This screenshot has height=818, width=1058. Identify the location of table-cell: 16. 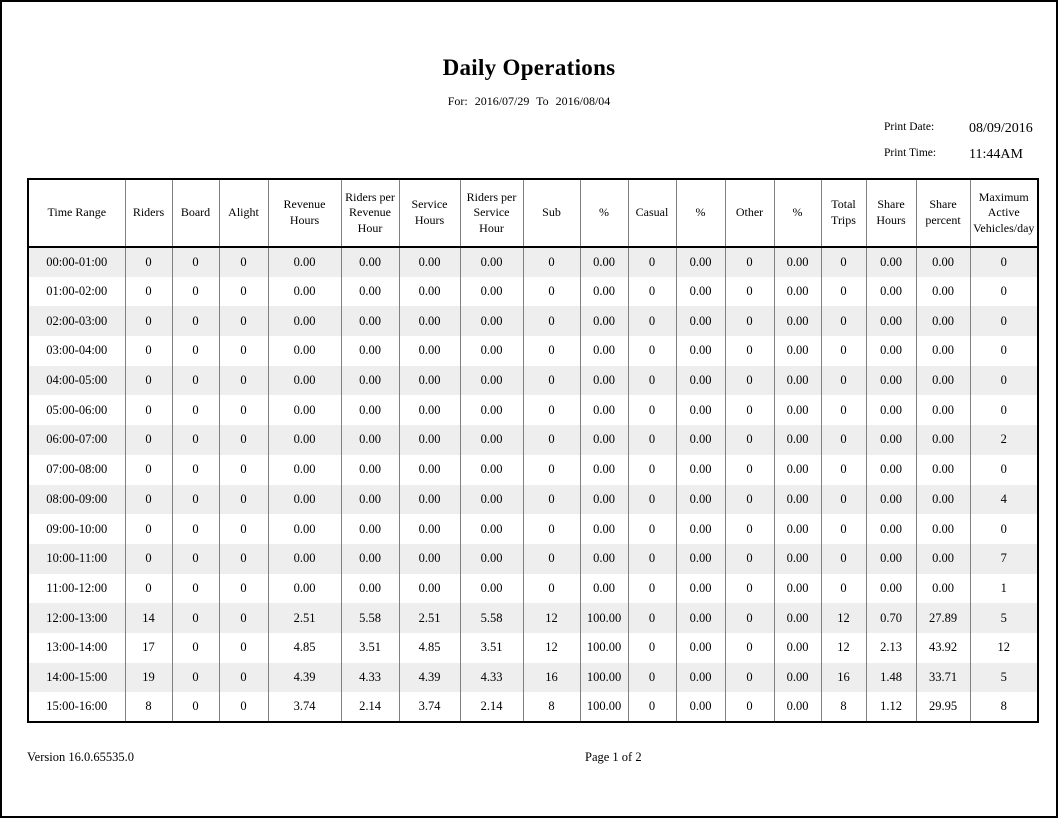
(551, 677).